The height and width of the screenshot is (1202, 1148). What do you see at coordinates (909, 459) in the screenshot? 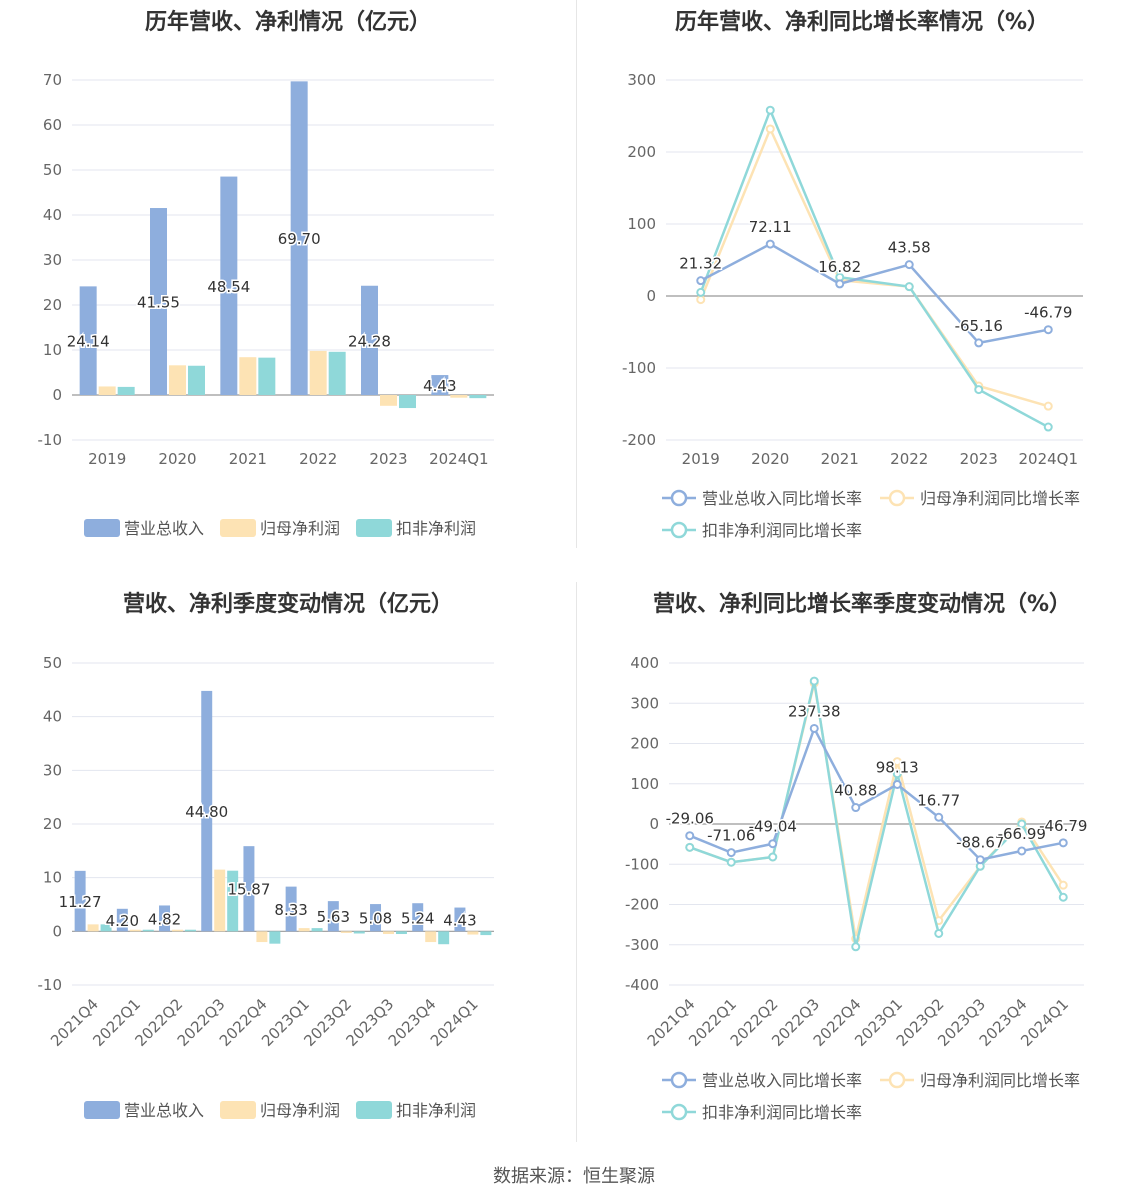
I see `x-tick-label: 2022` at bounding box center [909, 459].